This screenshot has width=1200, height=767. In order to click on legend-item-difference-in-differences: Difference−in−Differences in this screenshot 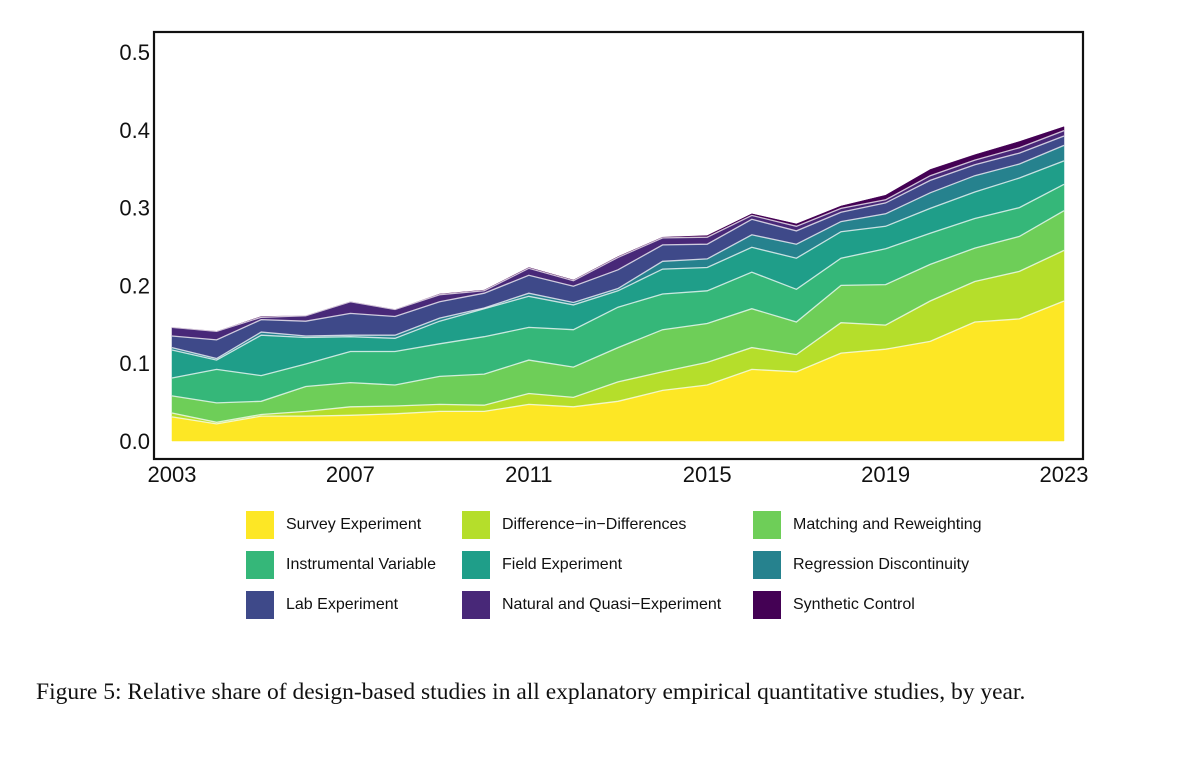, I will do `click(574, 525)`.